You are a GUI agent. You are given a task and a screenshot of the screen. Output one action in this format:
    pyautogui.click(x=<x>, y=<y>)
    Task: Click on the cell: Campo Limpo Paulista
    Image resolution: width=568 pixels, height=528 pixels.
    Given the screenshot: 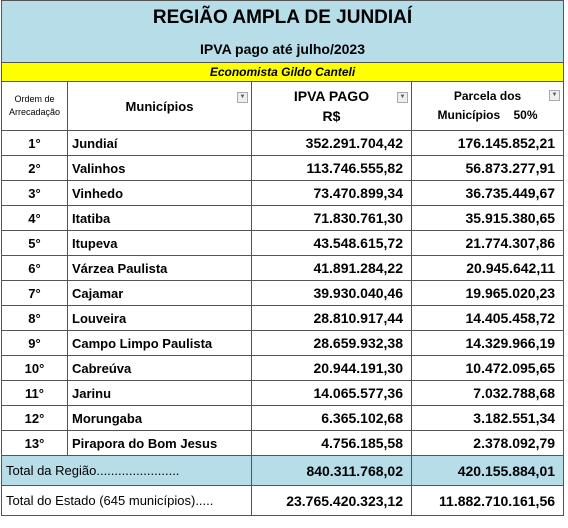 What is the action you would take?
    pyautogui.click(x=159, y=343)
    